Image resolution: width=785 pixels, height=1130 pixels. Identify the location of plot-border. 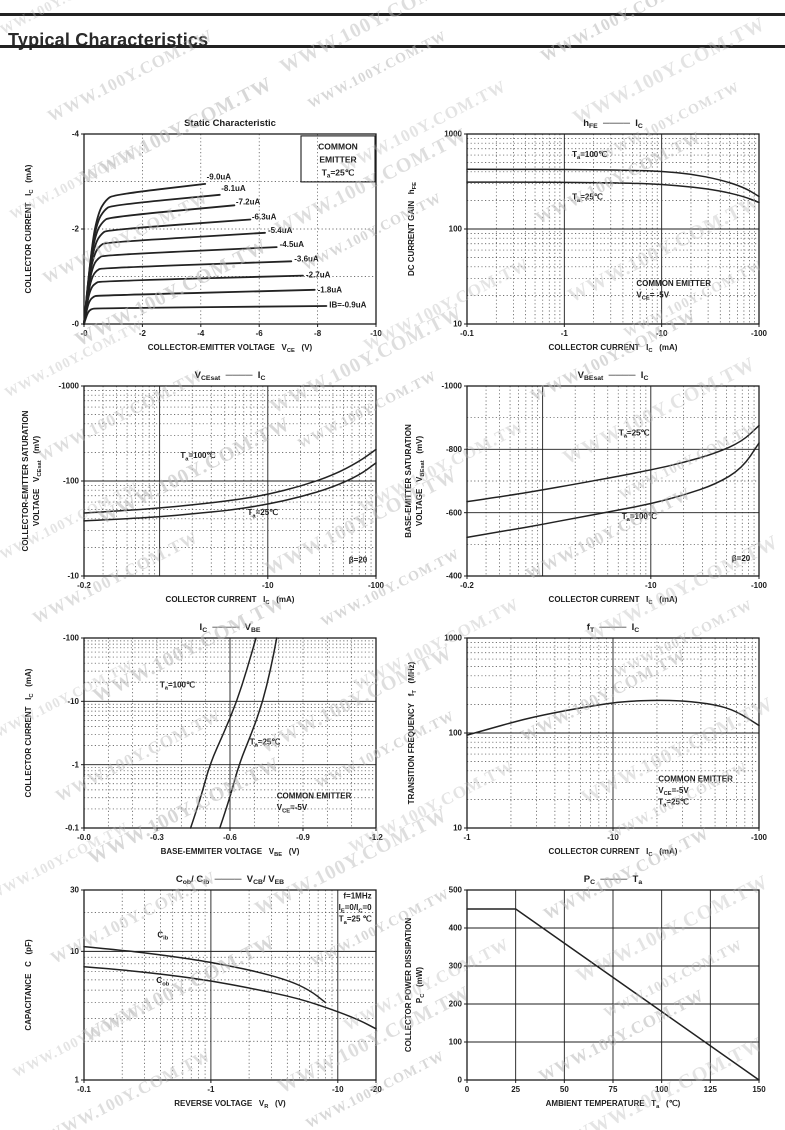
(613, 481).